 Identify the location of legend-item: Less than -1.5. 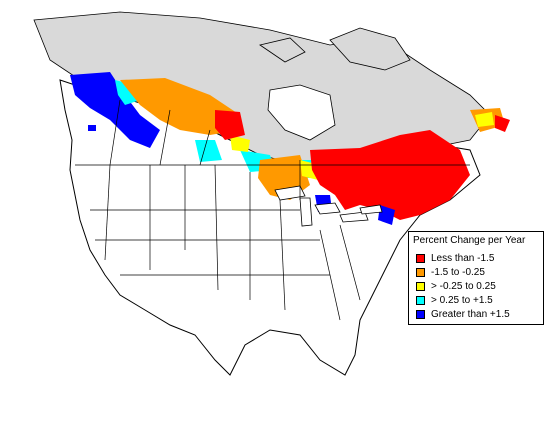
(455, 258).